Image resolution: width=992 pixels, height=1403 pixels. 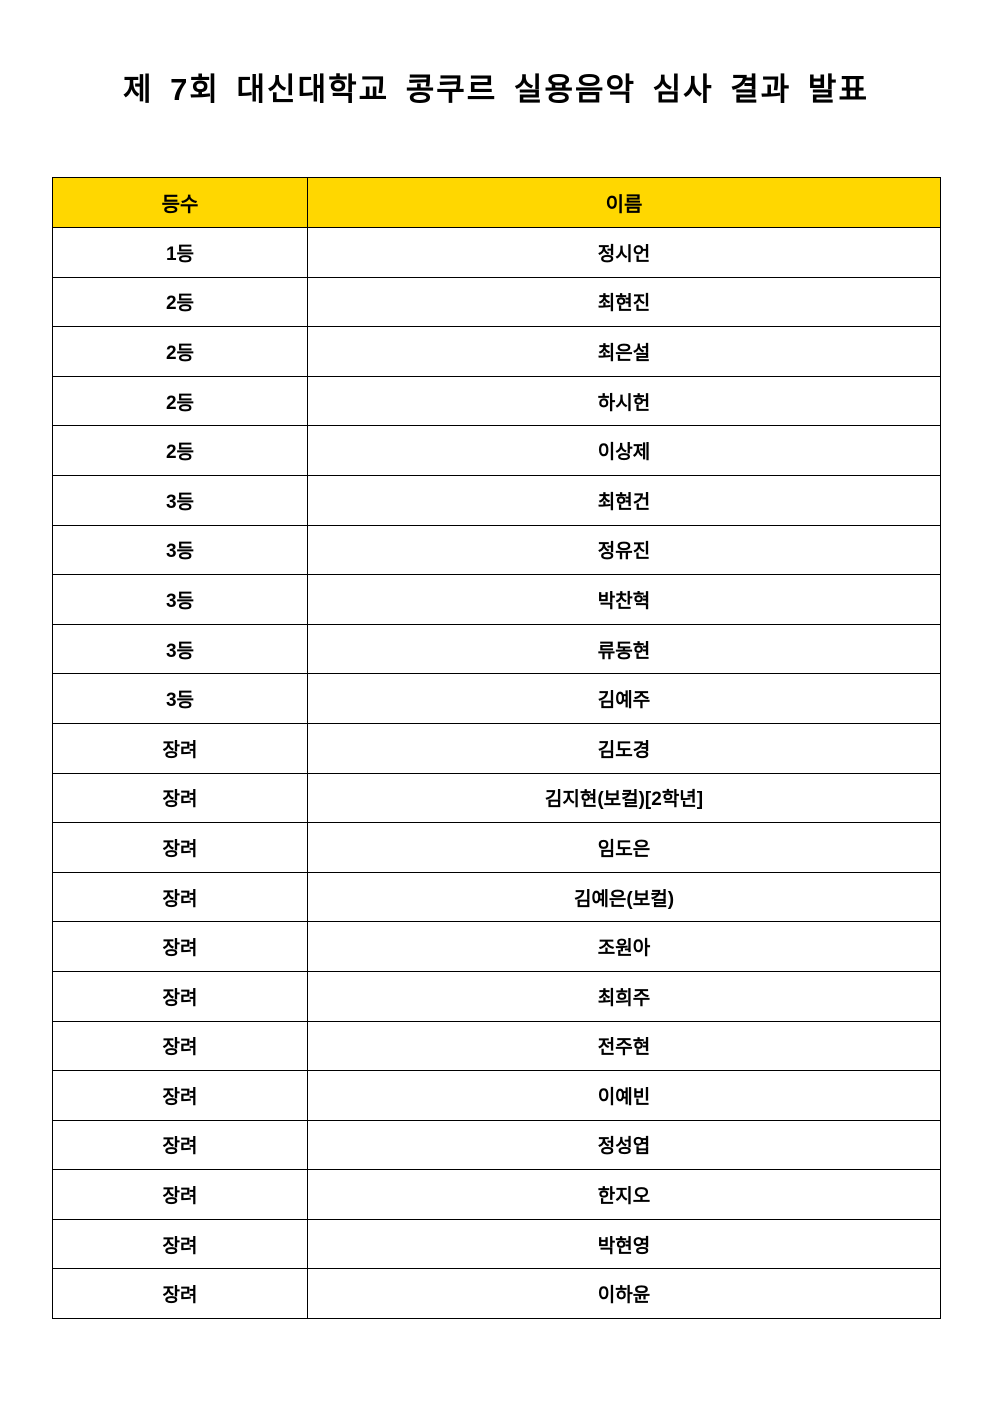 I want to click on table-row: 장려 임도은, so click(x=496, y=847).